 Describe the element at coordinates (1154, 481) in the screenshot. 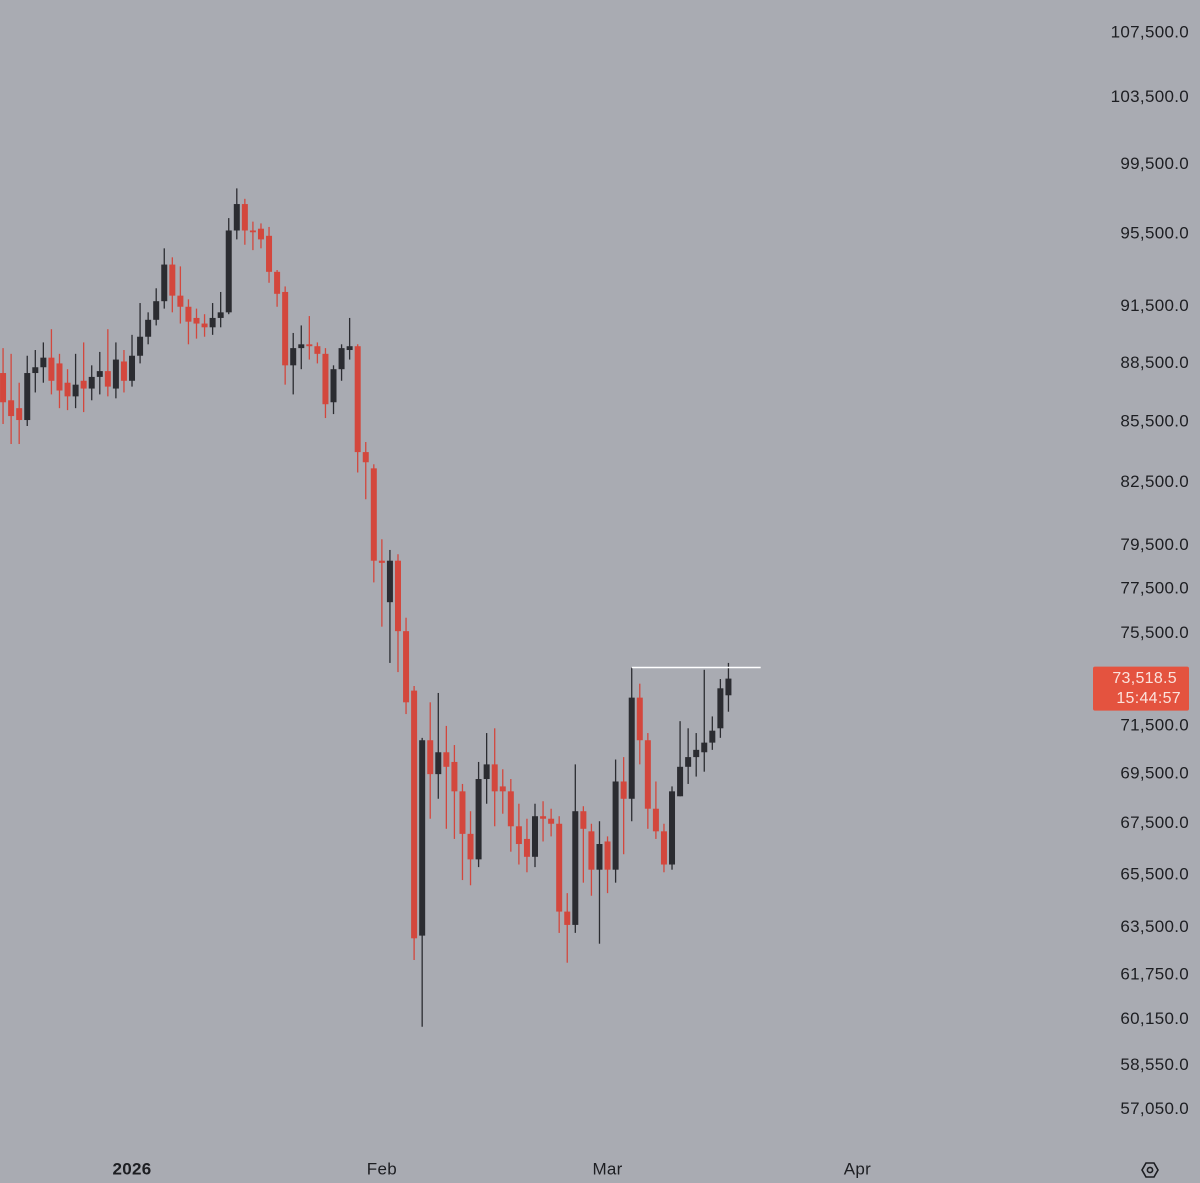

I see `y-tick-label: 82,500.0` at that location.